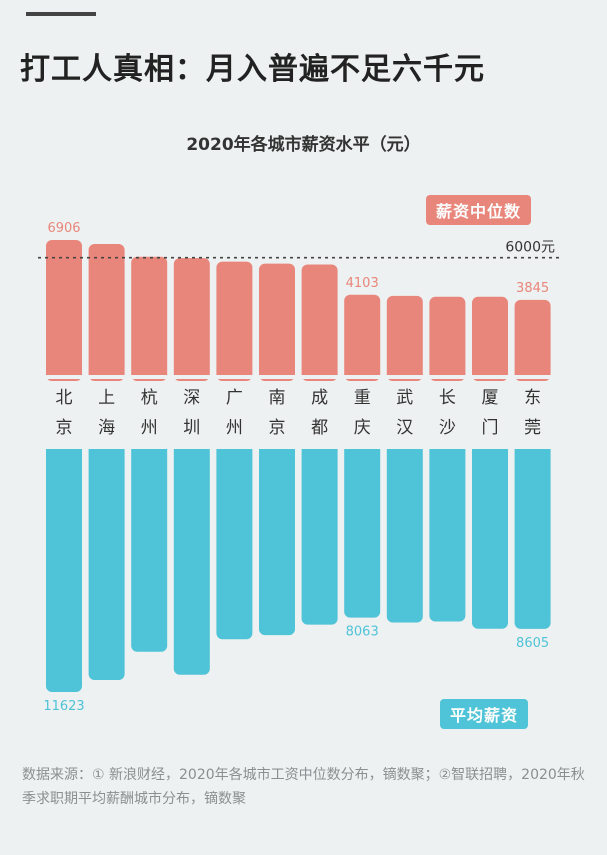 The width and height of the screenshot is (607, 855). Describe the element at coordinates (530, 248) in the screenshot. I see `reference-line-label: 6000元` at that location.